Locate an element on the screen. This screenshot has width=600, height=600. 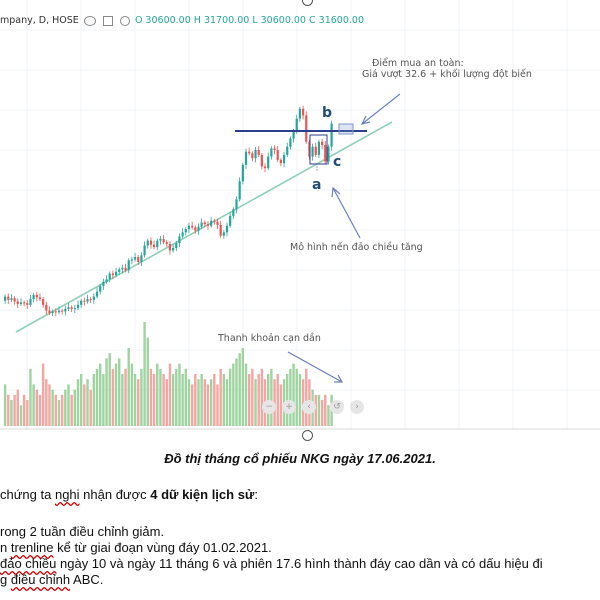
high-value: H 31700.00 is located at coordinates (221, 20).